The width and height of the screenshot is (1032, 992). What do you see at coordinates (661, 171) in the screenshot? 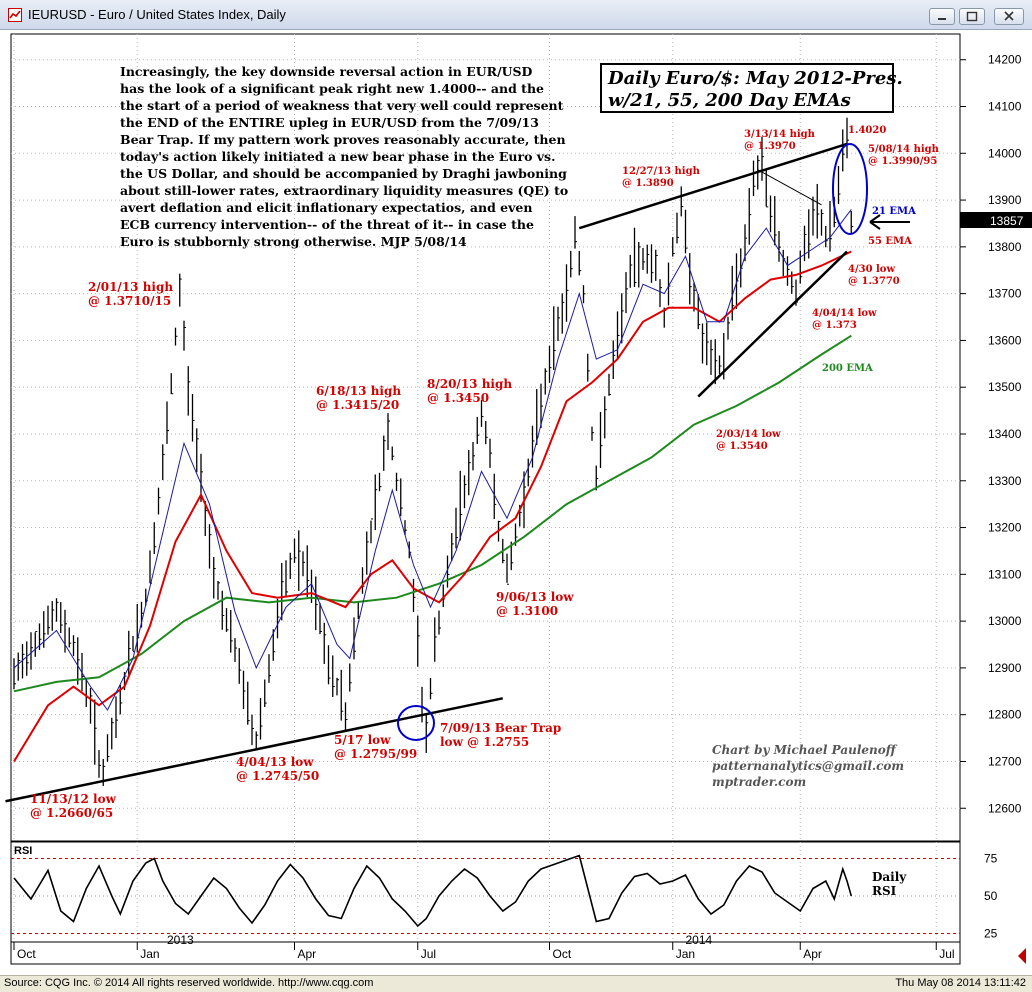
I see `annotation-label: 12/27/13 high` at bounding box center [661, 171].